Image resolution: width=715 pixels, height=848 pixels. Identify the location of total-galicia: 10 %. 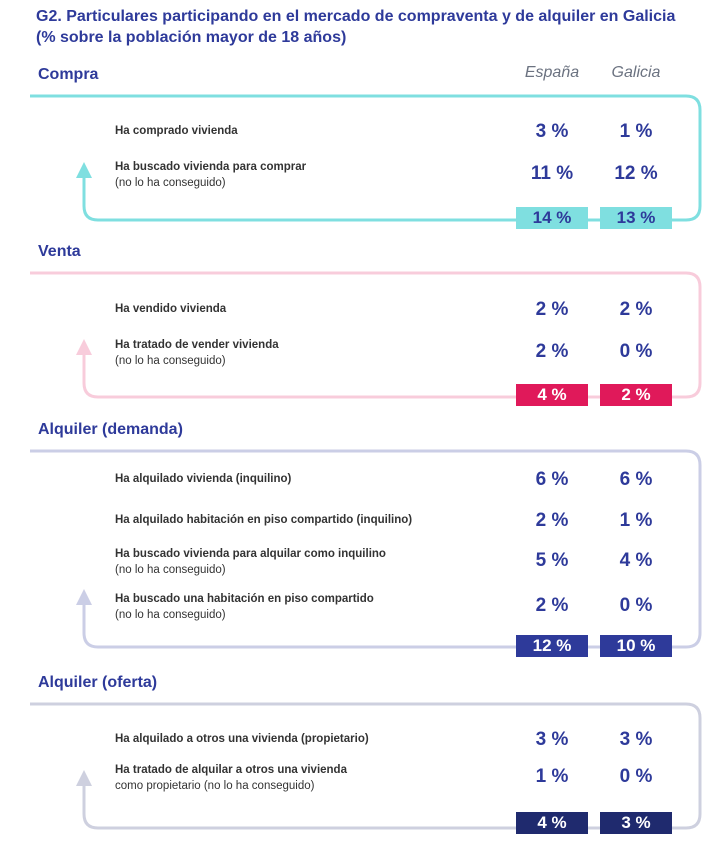
(636, 646).